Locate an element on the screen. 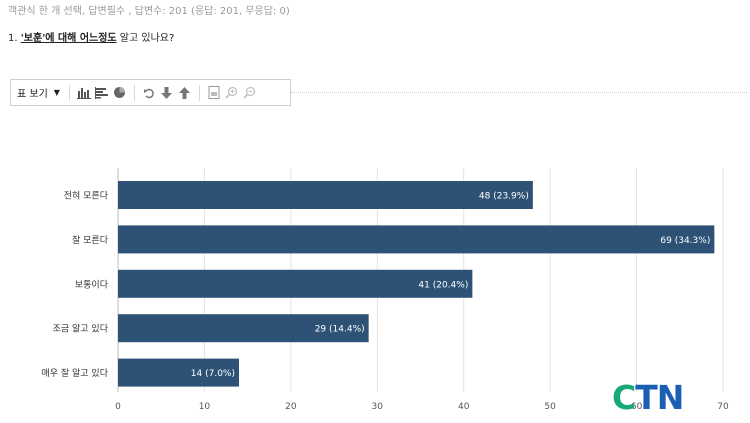  data-label: 41 (20.4%) is located at coordinates (443, 285).